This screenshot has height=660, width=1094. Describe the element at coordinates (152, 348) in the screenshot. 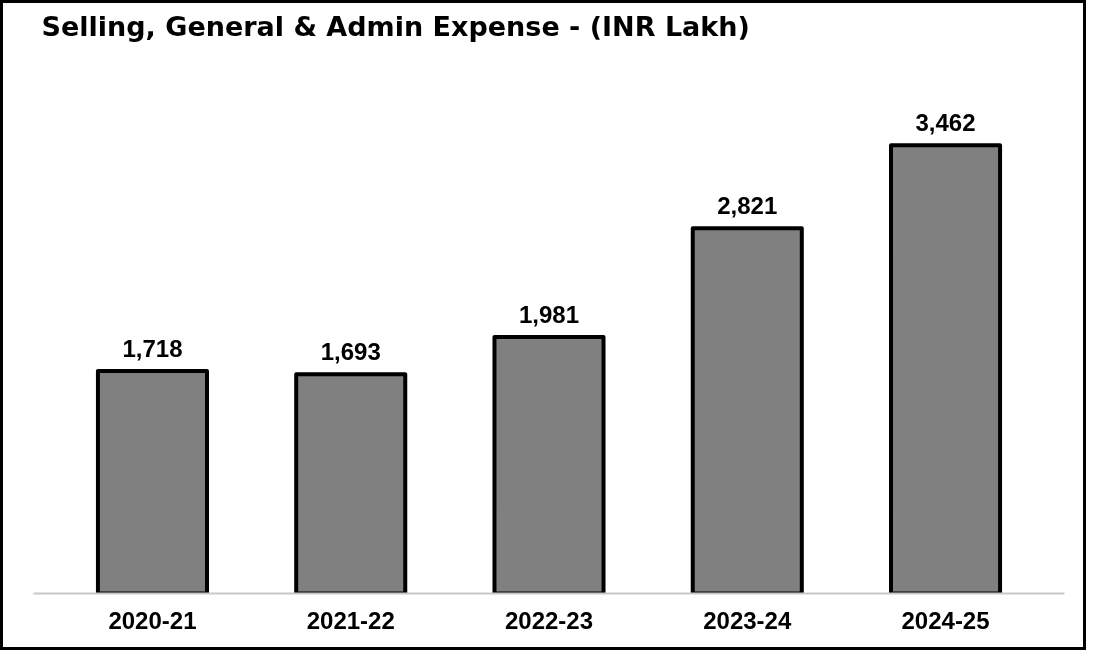

I see `data-label: 1,718` at that location.